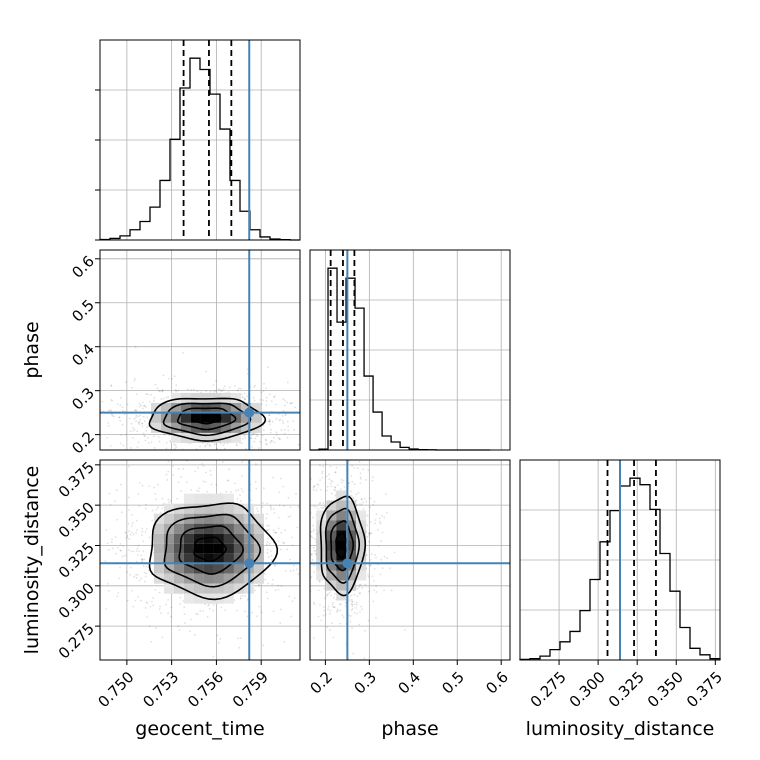 This screenshot has width=760, height=760. I want to click on hist-frame-luminosity_distance, so click(620, 560).